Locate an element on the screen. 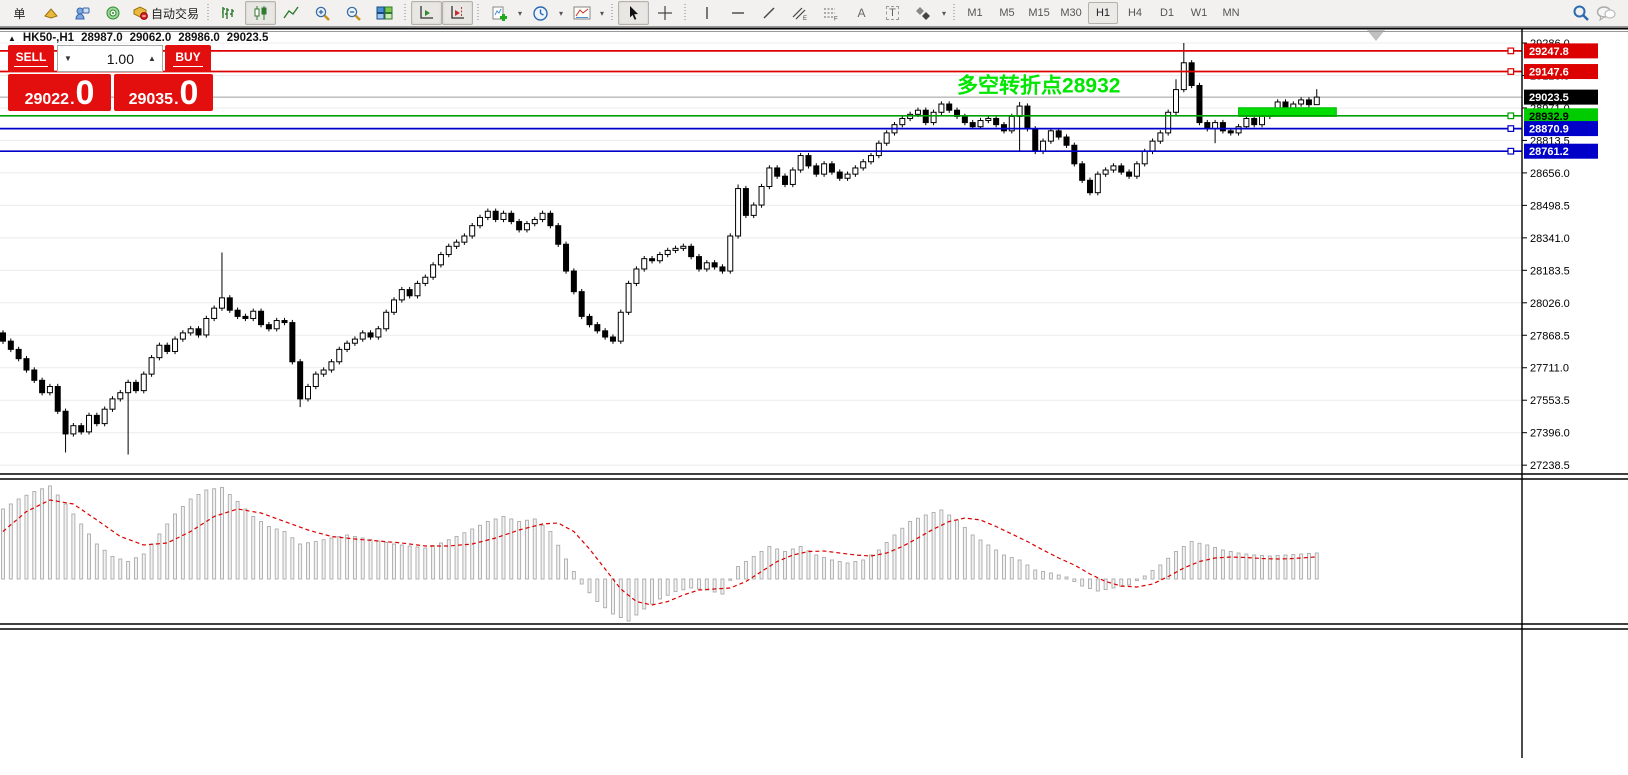 This screenshot has width=1628, height=775. svg-text: 28761.2 is located at coordinates (1549, 152).